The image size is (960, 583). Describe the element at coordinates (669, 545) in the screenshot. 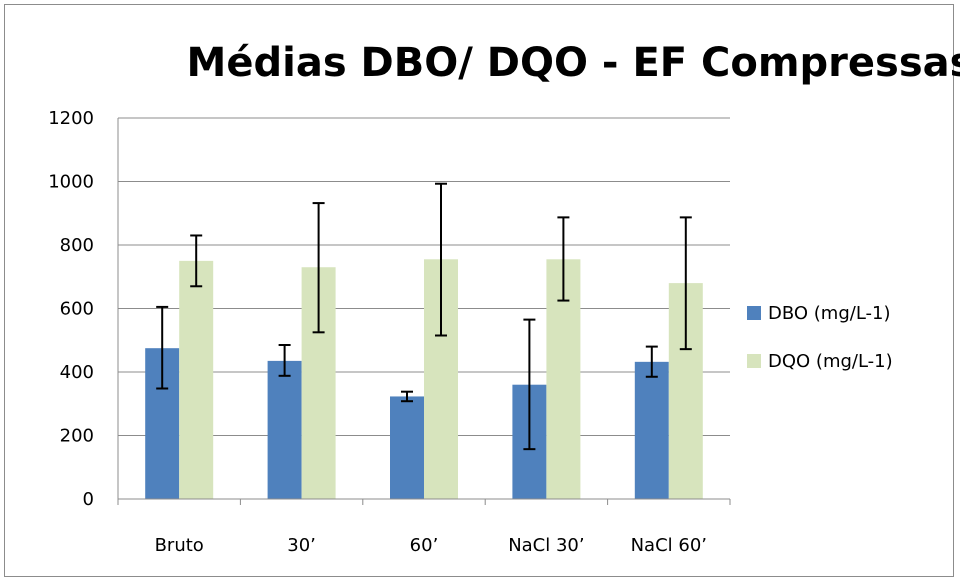

I see `x-tick-label: NaCl 60’` at that location.